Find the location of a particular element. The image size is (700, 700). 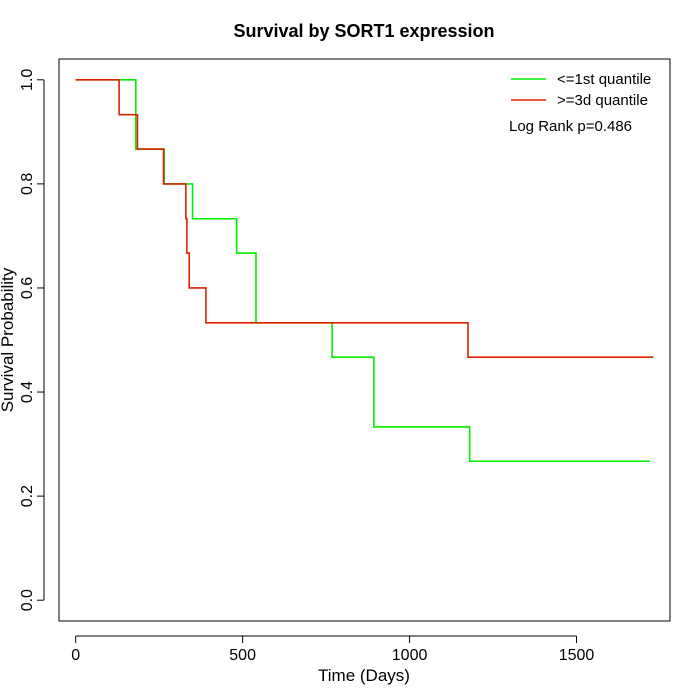

y-tick-label: 0.0 is located at coordinates (27, 600).